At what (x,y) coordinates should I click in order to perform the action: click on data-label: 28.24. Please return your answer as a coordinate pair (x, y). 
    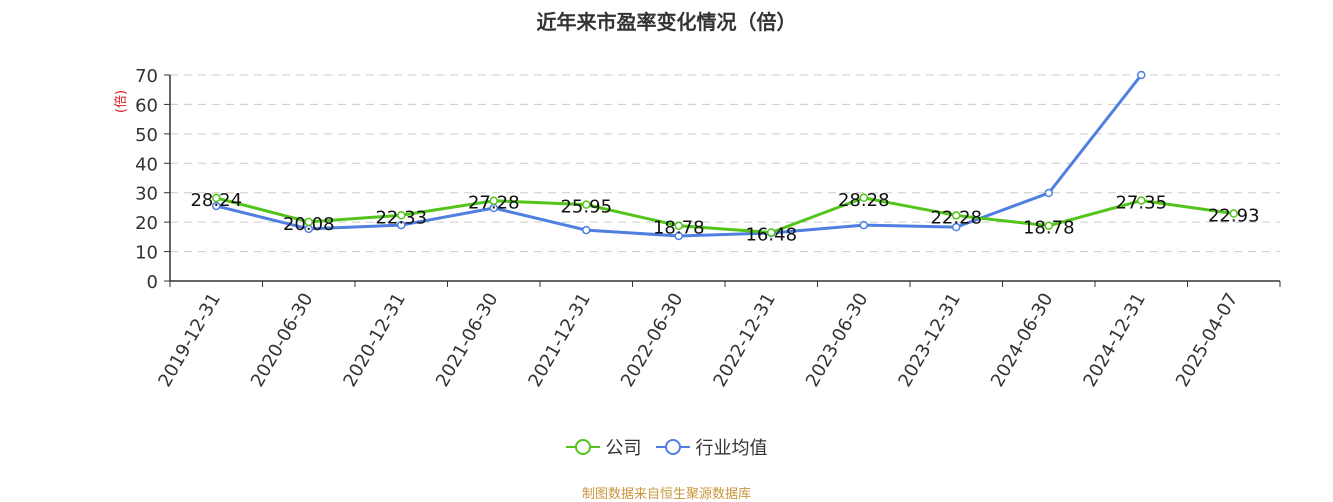
    Looking at the image, I should click on (216, 200).